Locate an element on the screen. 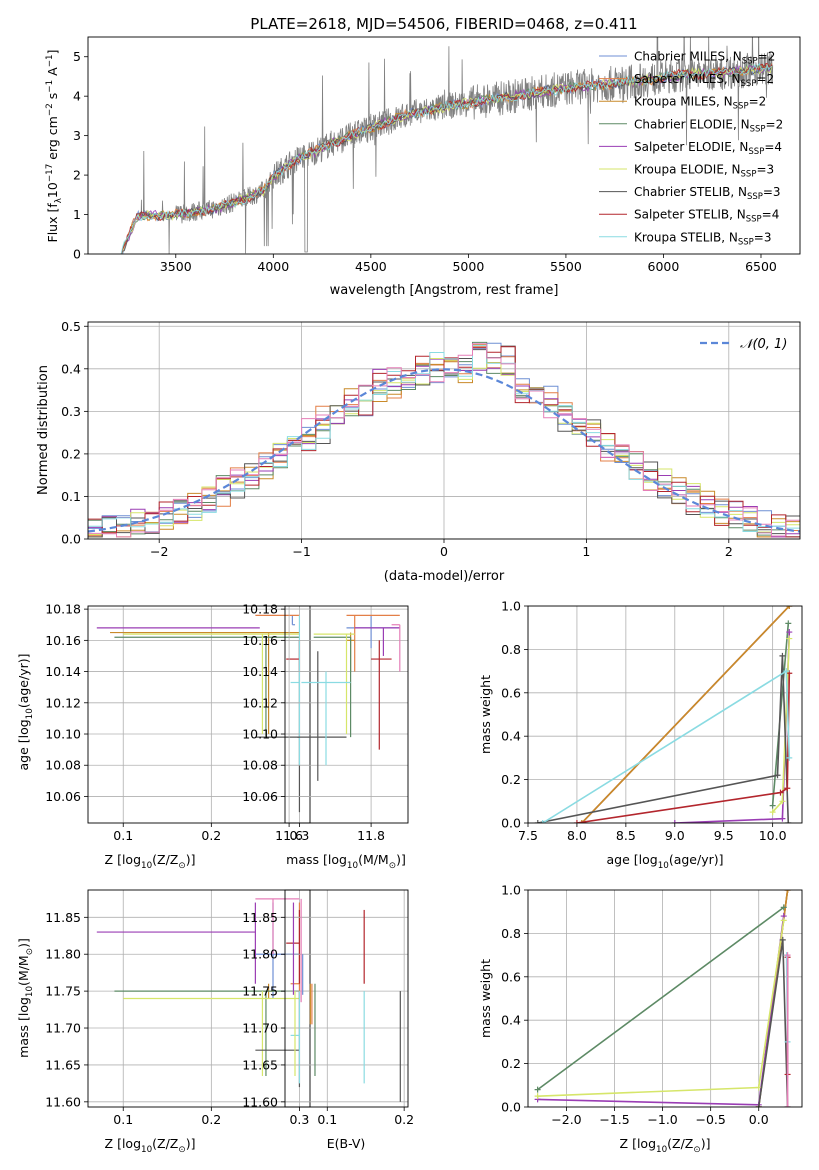  legend-label-part: Chabrier ELODIE, N is located at coordinates (692, 124).